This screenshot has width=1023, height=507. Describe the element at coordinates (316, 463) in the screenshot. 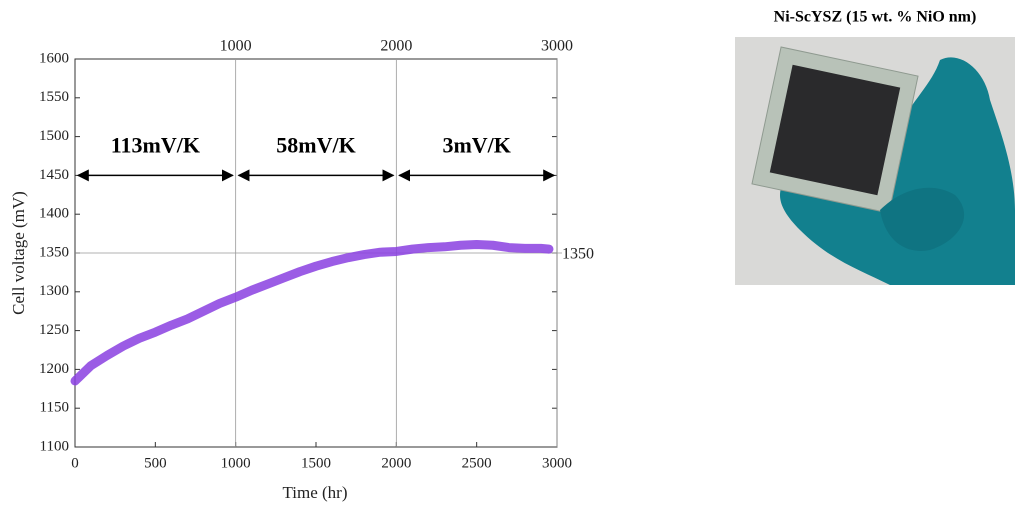

I see `x-tick-label: 1500` at that location.